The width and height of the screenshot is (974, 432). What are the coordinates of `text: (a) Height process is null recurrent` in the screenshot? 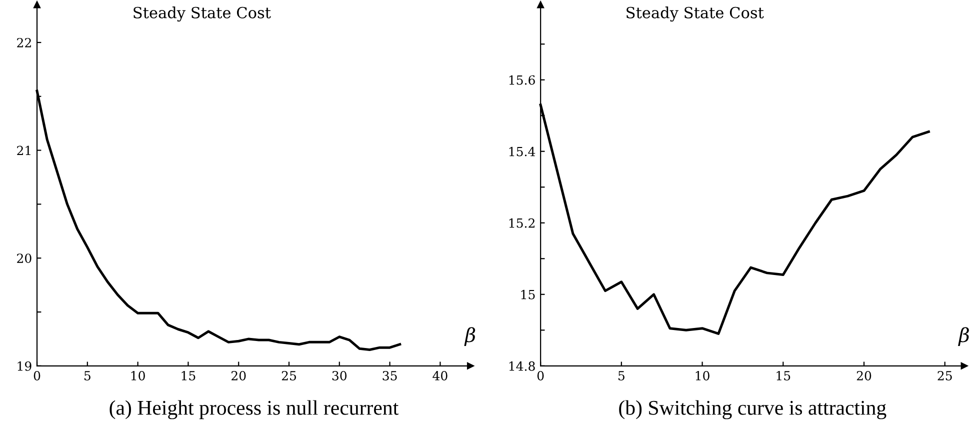 It's located at (254, 410).